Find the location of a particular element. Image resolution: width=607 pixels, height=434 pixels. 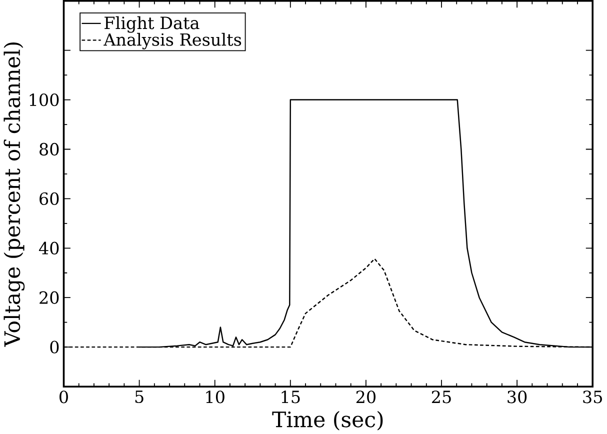

legend-label: Analysis Results is located at coordinates (173, 41).